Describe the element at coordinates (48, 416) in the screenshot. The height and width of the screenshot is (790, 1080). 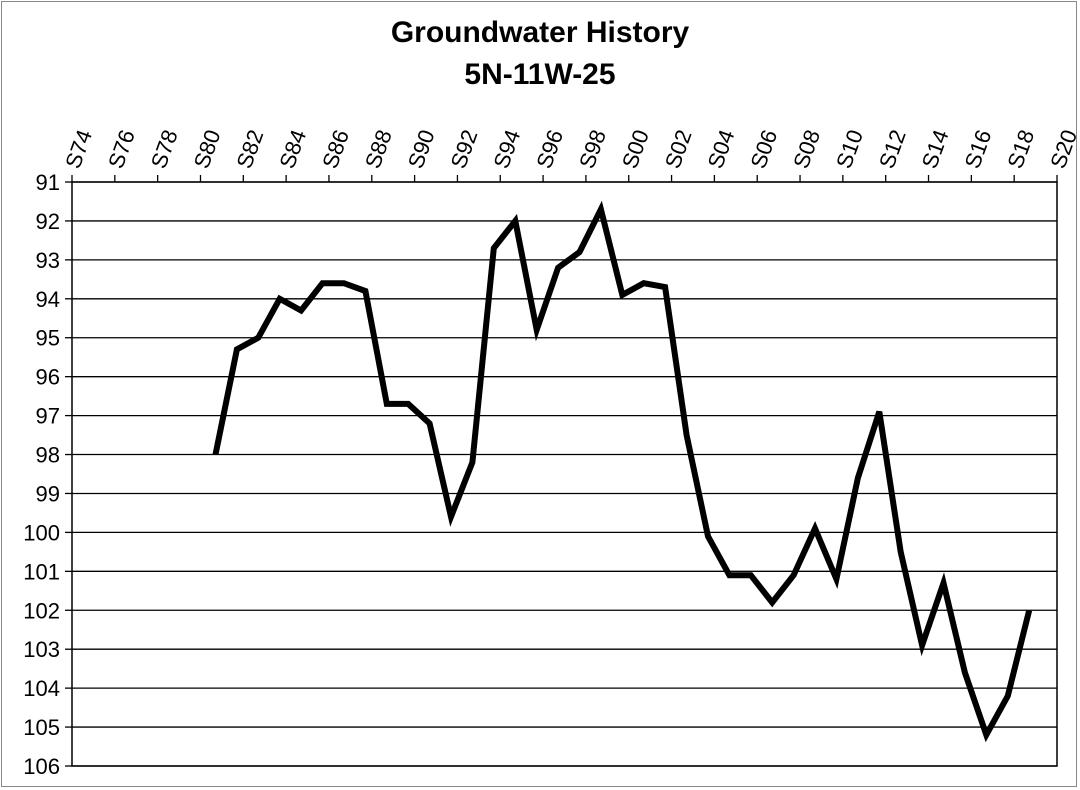
I see `y-tick-label: 97` at that location.